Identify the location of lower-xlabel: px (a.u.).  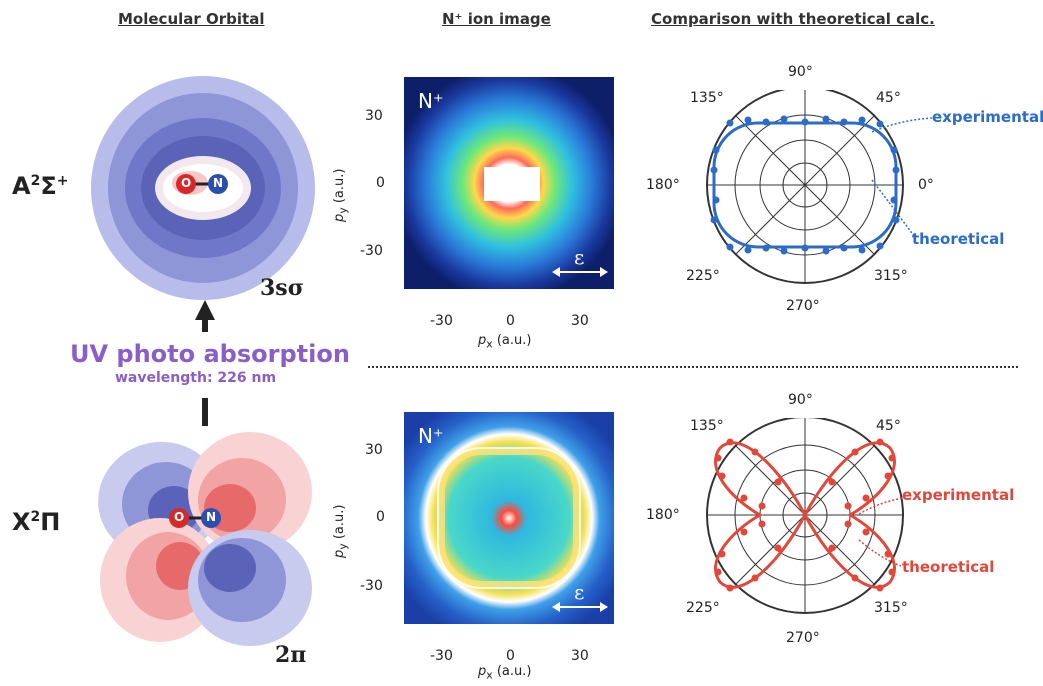
(504, 673).